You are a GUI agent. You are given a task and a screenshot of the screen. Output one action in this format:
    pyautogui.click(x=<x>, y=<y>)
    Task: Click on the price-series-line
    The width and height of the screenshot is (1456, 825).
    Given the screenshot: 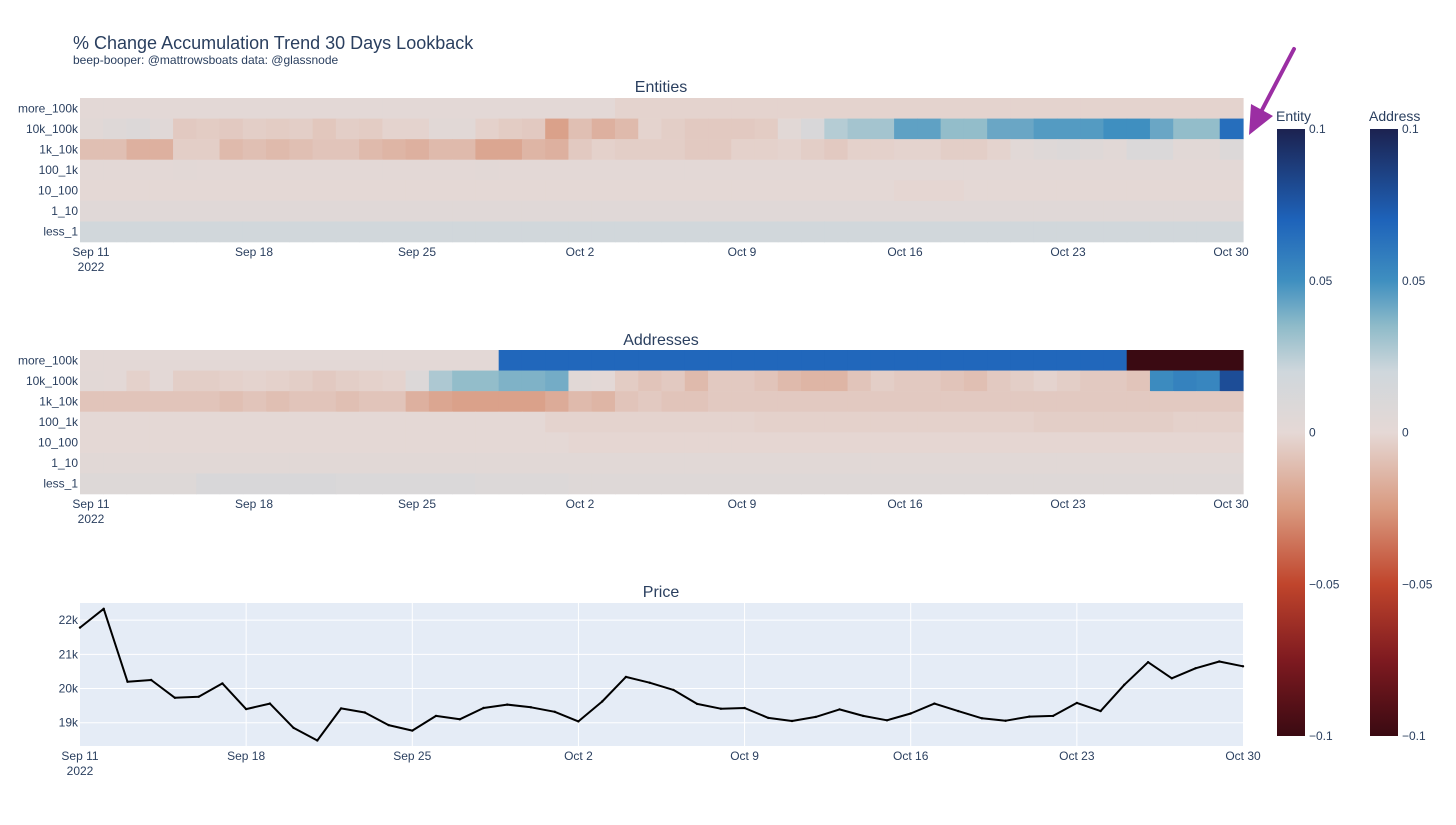 What is the action you would take?
    pyautogui.click(x=661, y=674)
    